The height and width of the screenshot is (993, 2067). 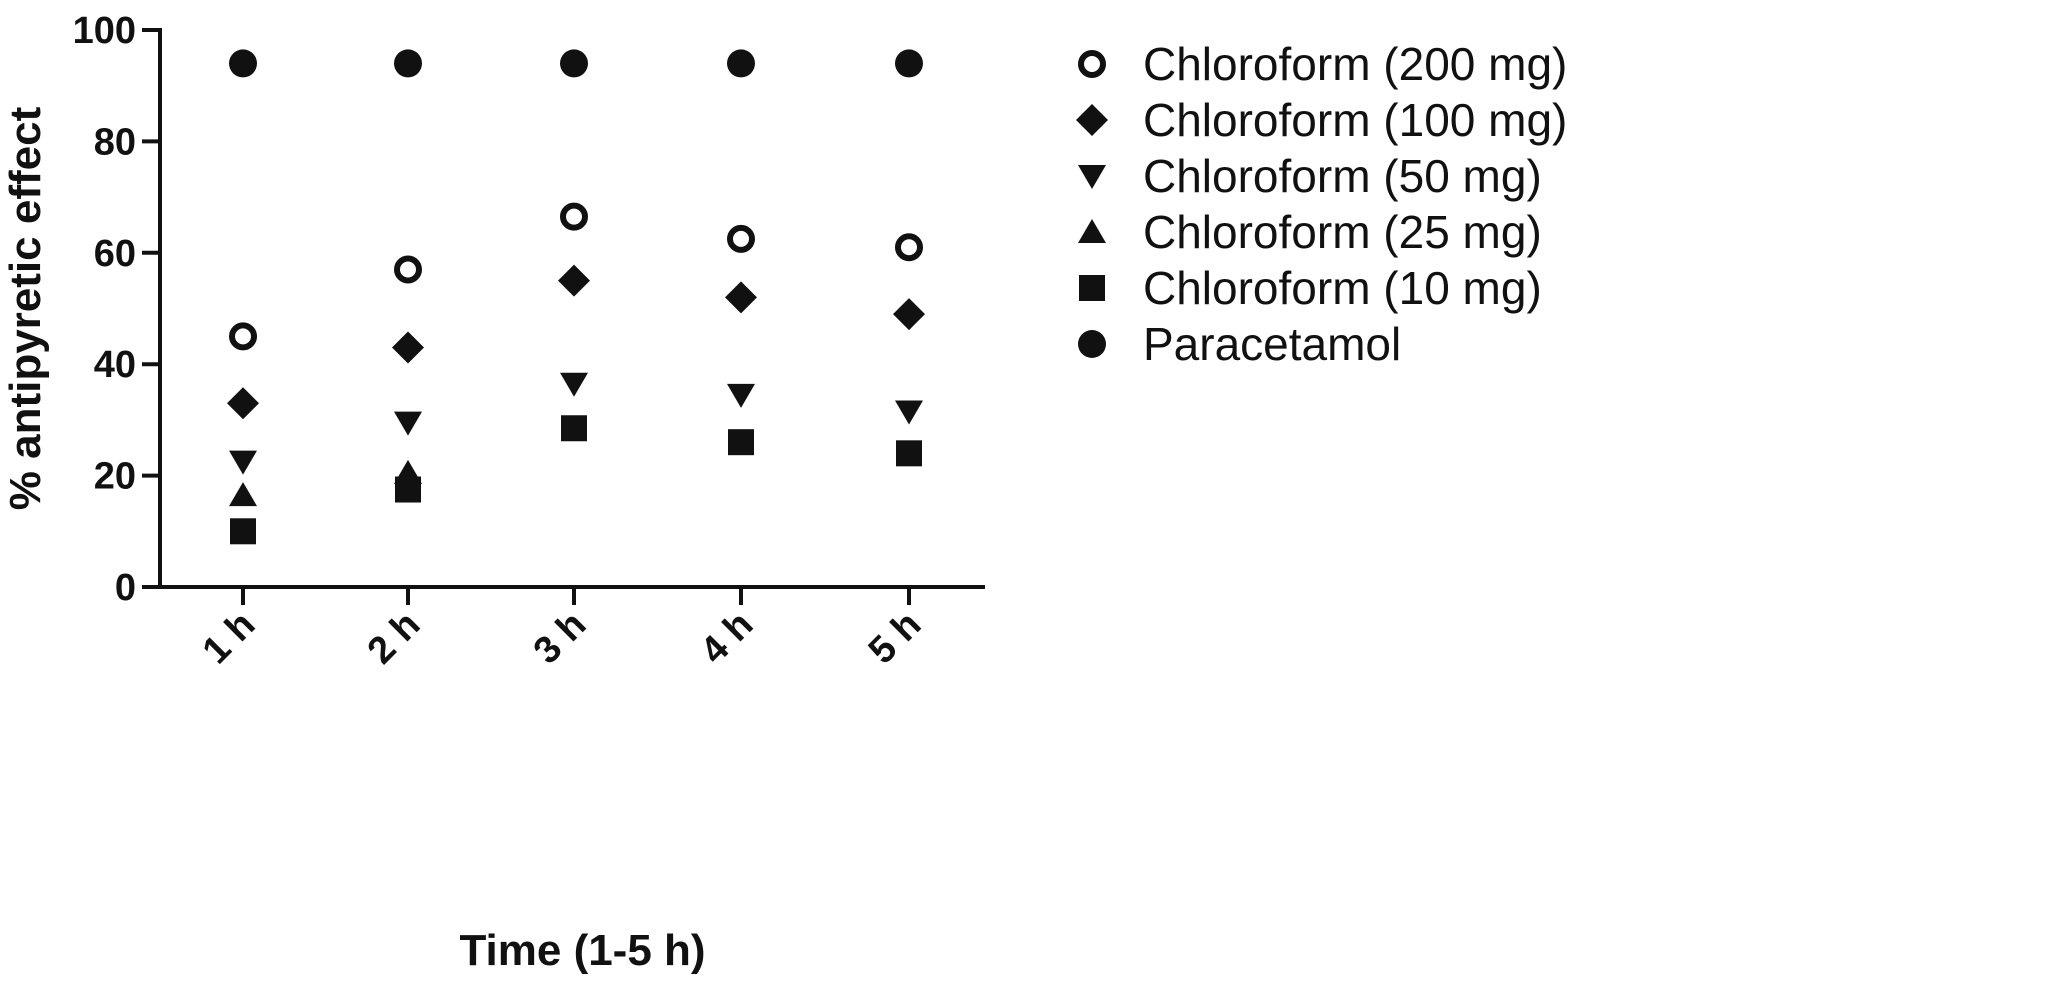 I want to click on data-point-triangle-up, so click(x=243, y=494).